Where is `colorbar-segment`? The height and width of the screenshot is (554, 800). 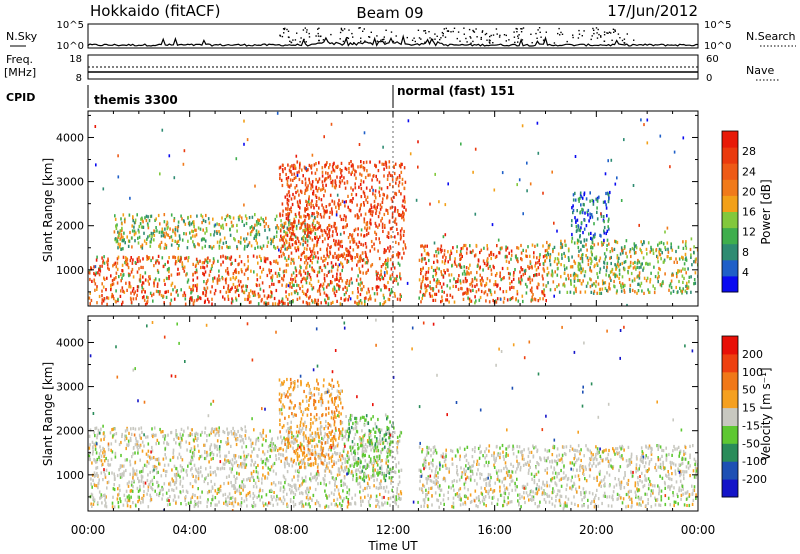
colorbar-segment is located at coordinates (730, 220).